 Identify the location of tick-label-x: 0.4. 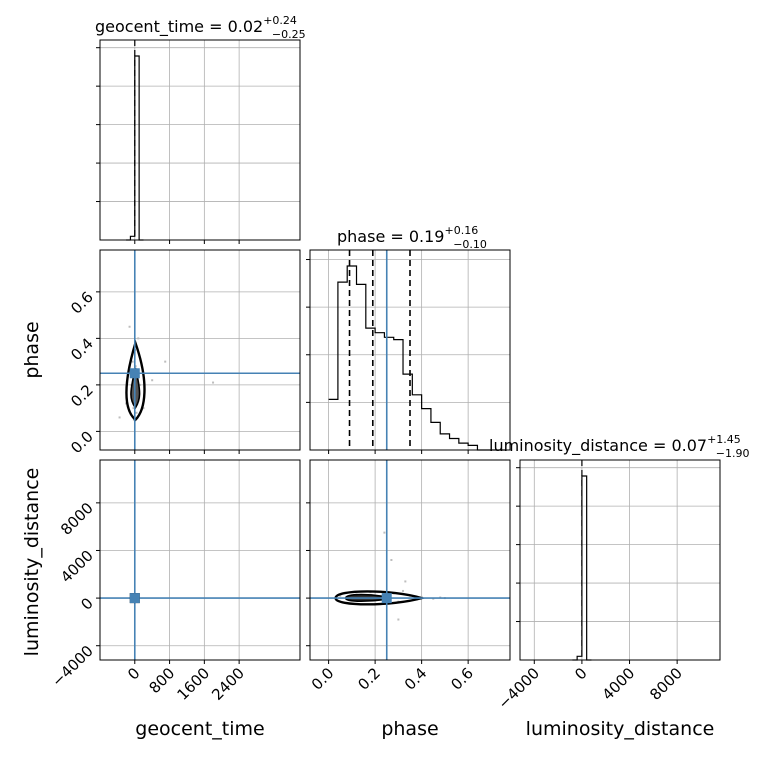
(416, 679).